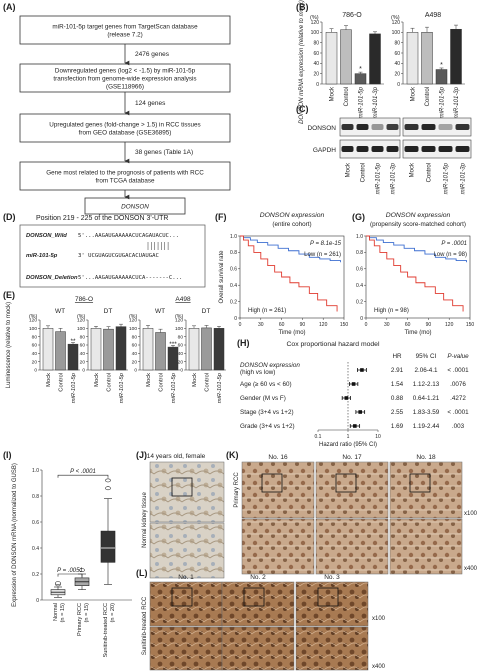 Image resolution: width=480 pixels, height=672 pixels. What do you see at coordinates (426, 457) in the screenshot?
I see `k-col-title: No. 18` at bounding box center [426, 457].